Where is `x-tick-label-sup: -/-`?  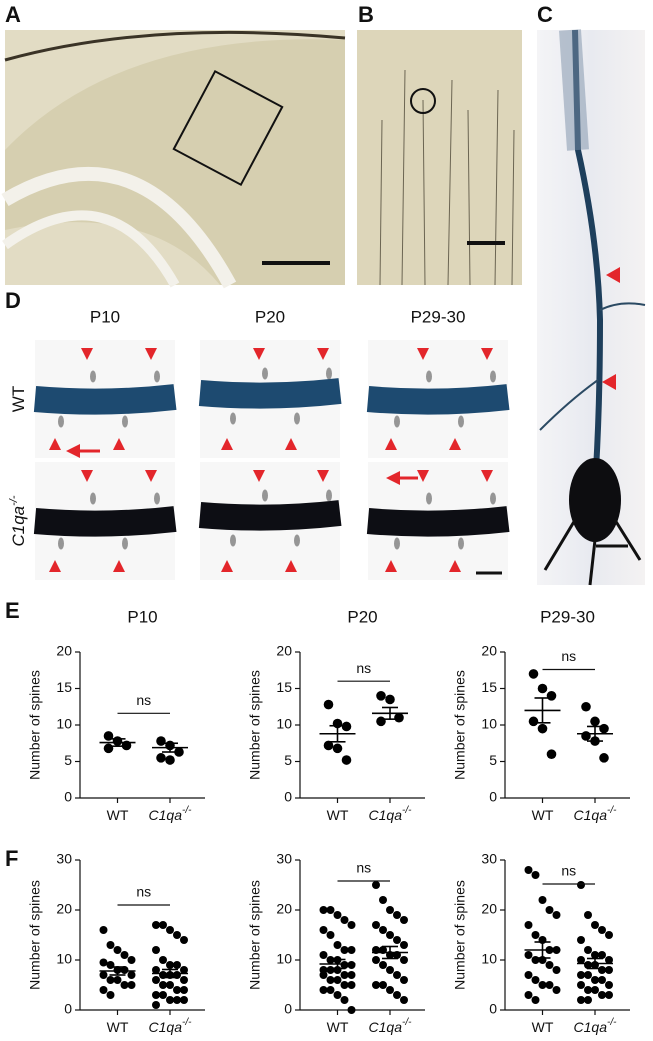 x-tick-label-sup: -/- is located at coordinates (187, 810).